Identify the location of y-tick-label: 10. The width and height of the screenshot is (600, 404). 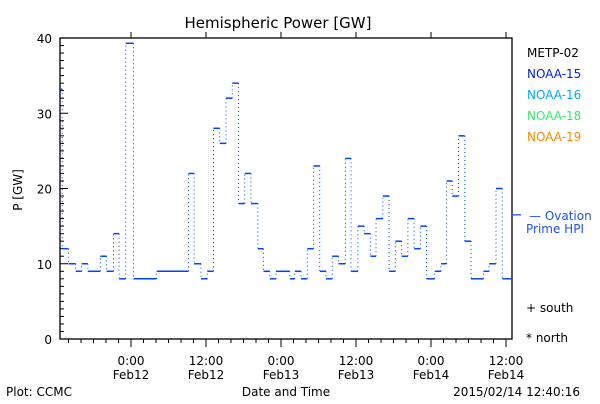
(44, 265).